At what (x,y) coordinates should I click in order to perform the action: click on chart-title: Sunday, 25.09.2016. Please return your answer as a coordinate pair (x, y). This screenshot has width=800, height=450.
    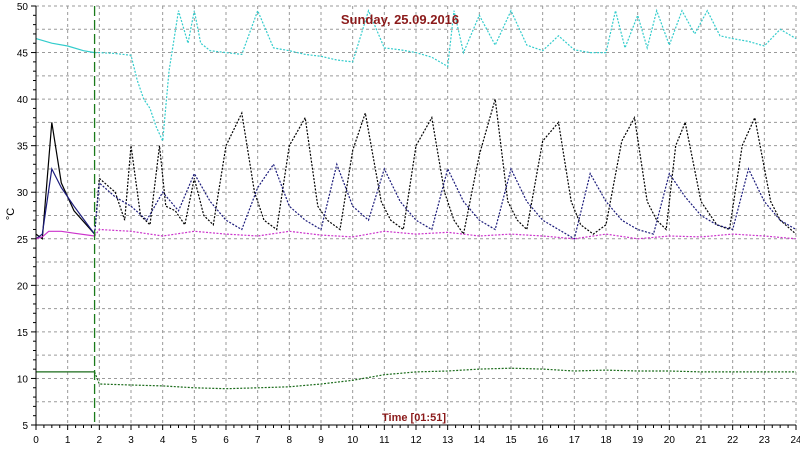
    Looking at the image, I should click on (400, 19).